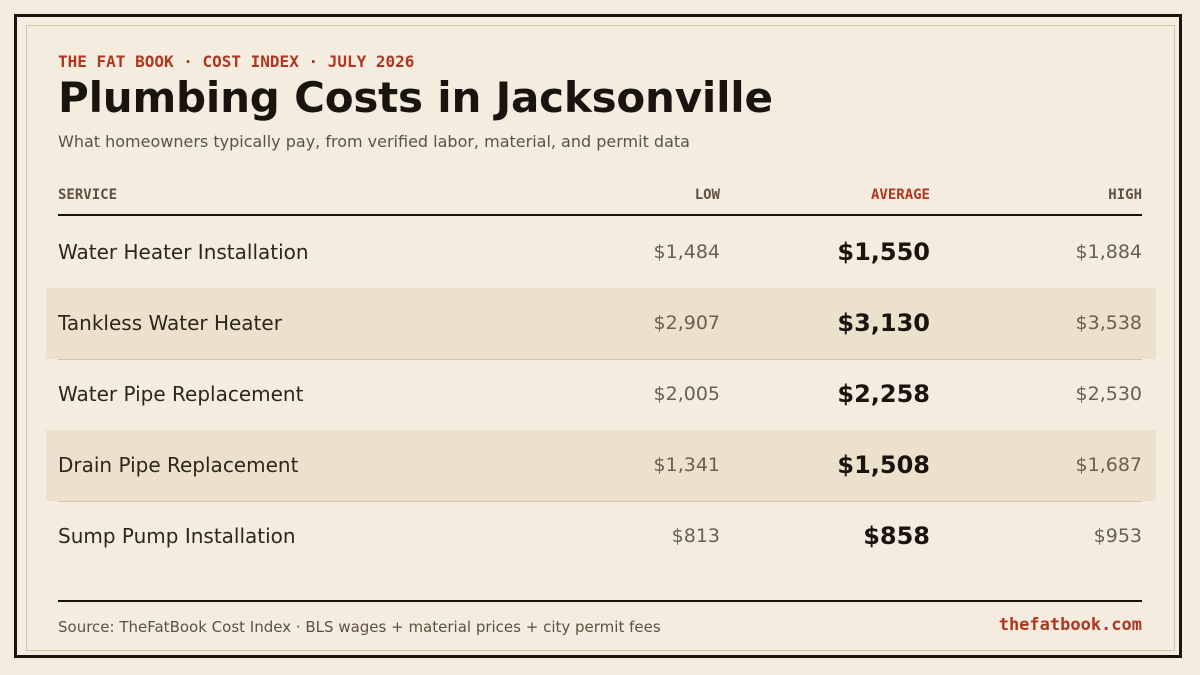 The height and width of the screenshot is (675, 1200). Describe the element at coordinates (181, 394) in the screenshot. I see `service-name: Water Pipe Replacement` at that location.